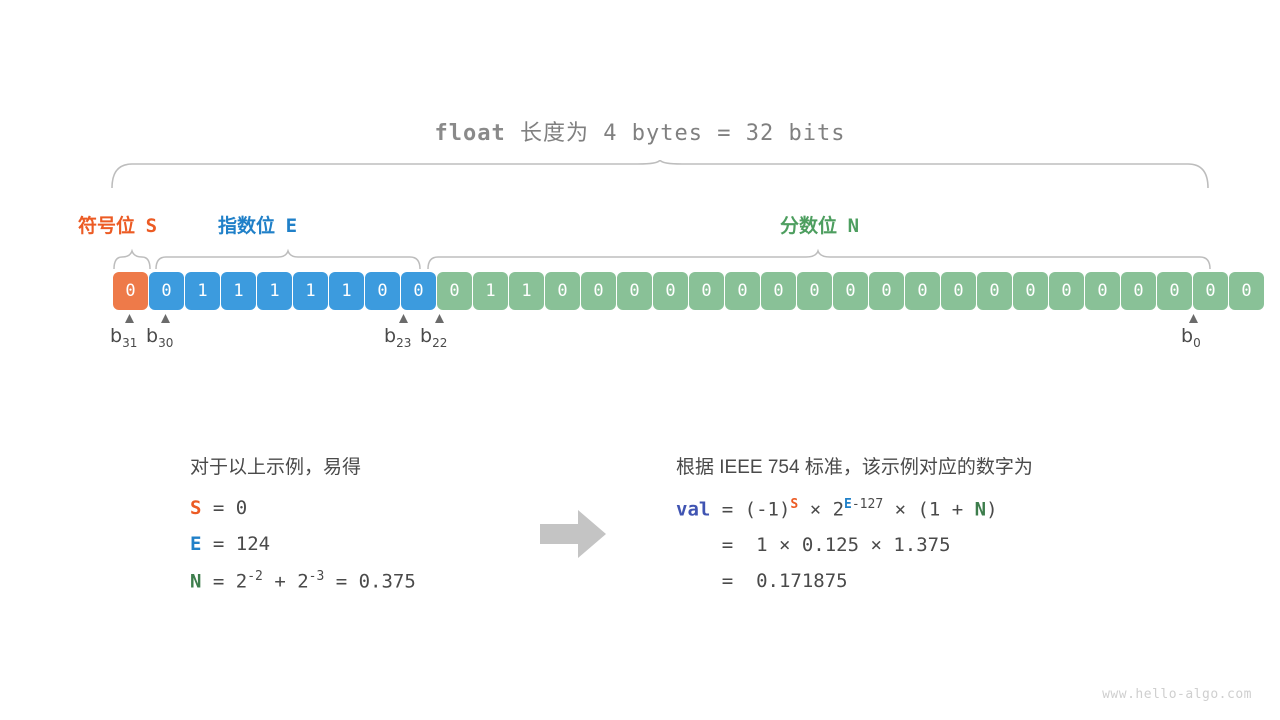 This screenshot has width=1280, height=720. I want to click on formula-part4: ), so click(992, 509).